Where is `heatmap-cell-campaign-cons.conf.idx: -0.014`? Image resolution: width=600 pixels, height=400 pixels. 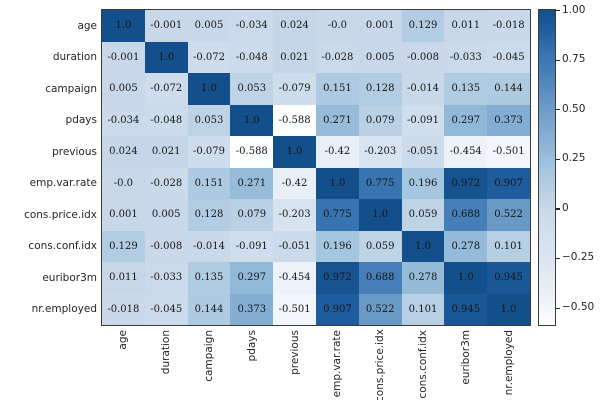
heatmap-cell-campaign-cons.conf.idx: -0.014 is located at coordinates (423, 89).